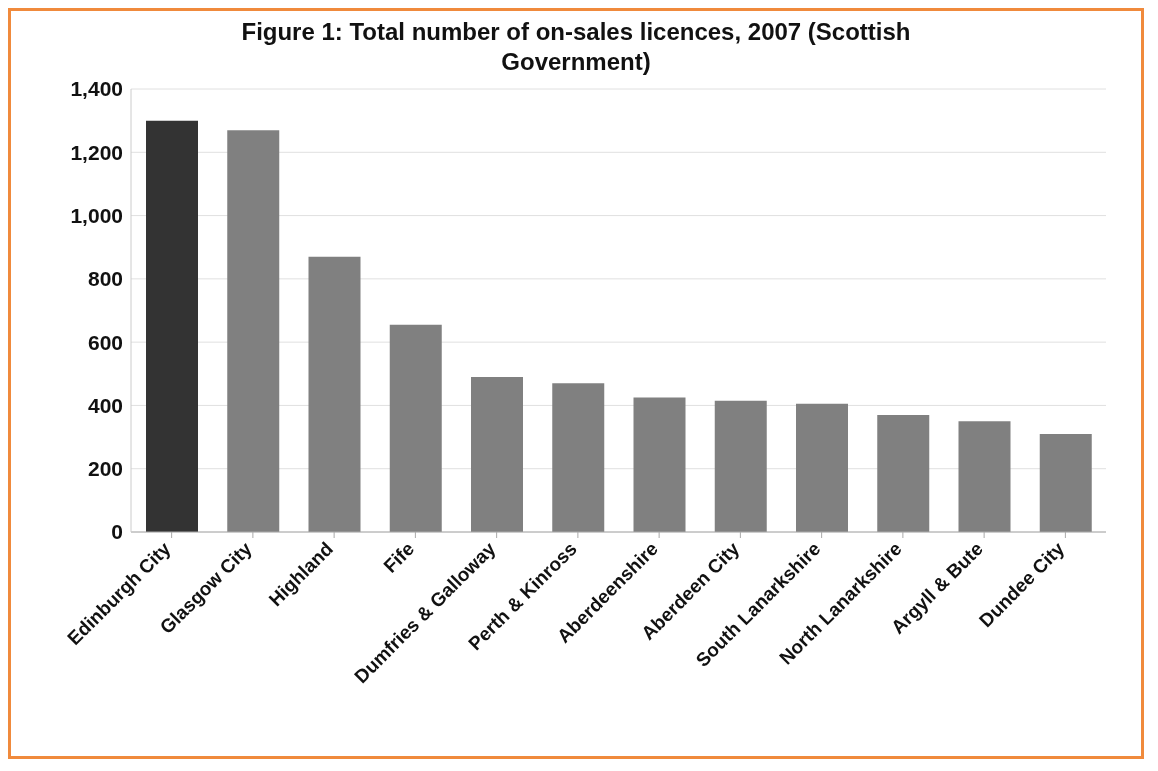 This screenshot has height=771, width=1158. Describe the element at coordinates (105, 279) in the screenshot. I see `y-tick-label: 800` at that location.